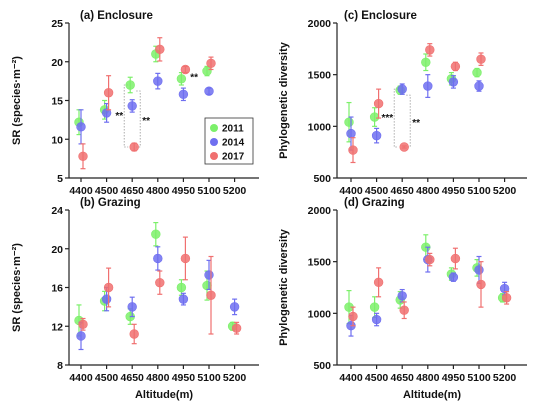  Describe the element at coordinates (374, 203) in the screenshot. I see `panel-title: (d) Grazing` at that location.